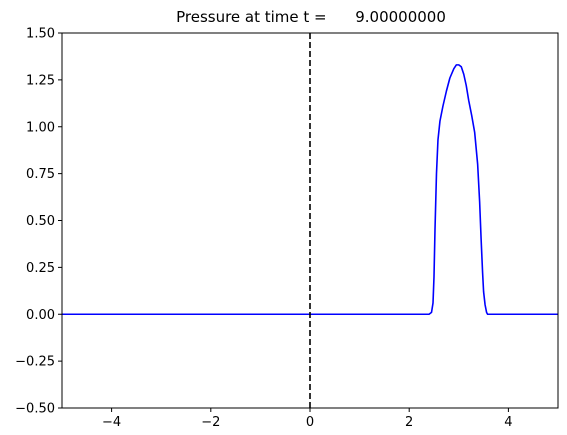 Image resolution: width=567 pixels, height=435 pixels. What do you see at coordinates (40, 80) in the screenshot?
I see `y-tick-label: 1.25` at bounding box center [40, 80].